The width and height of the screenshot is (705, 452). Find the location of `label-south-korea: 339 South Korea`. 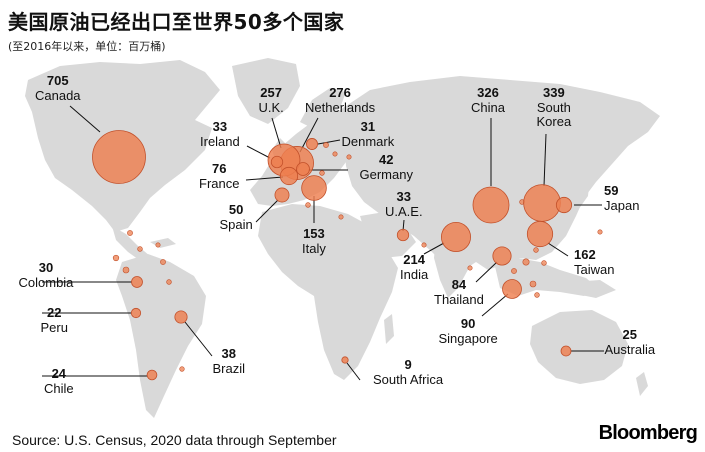

label-south-korea: 339 South Korea is located at coordinates (554, 107).